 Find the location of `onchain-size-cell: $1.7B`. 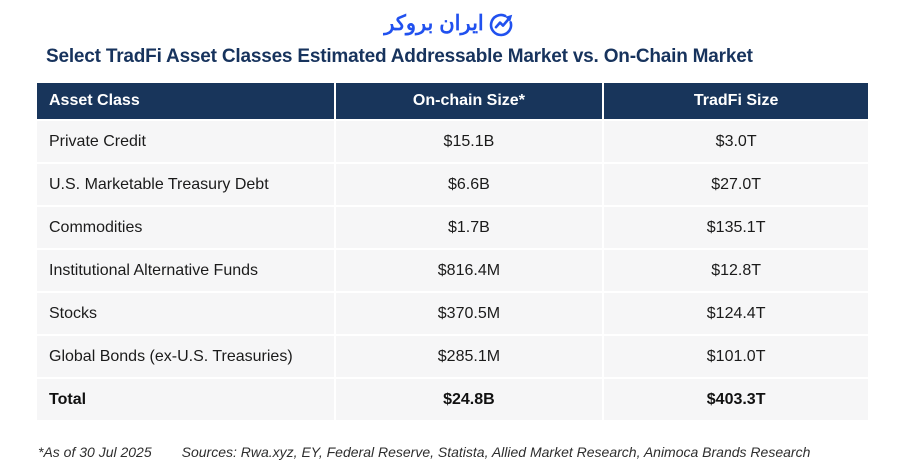

onchain-size-cell: $1.7B is located at coordinates (469, 227).